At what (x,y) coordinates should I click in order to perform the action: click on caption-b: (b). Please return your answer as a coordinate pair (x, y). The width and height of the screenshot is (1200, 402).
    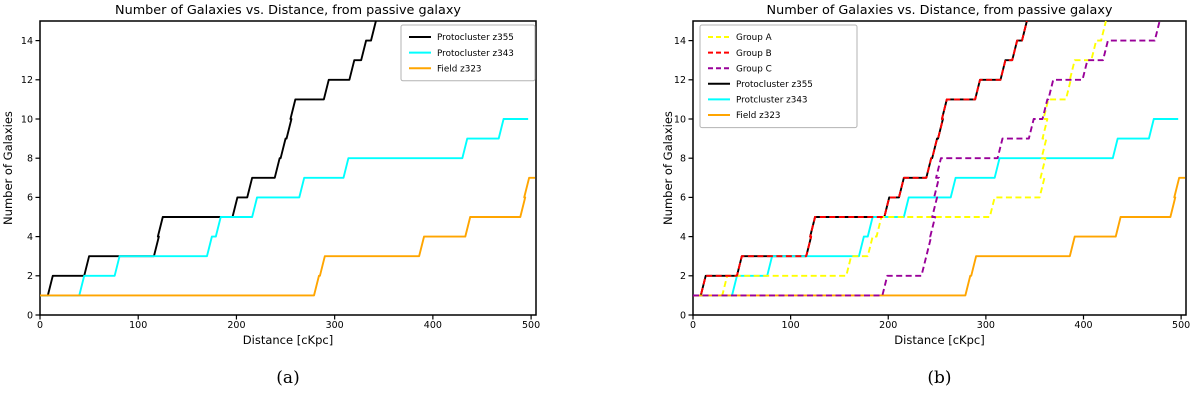
    Looking at the image, I should click on (939, 378).